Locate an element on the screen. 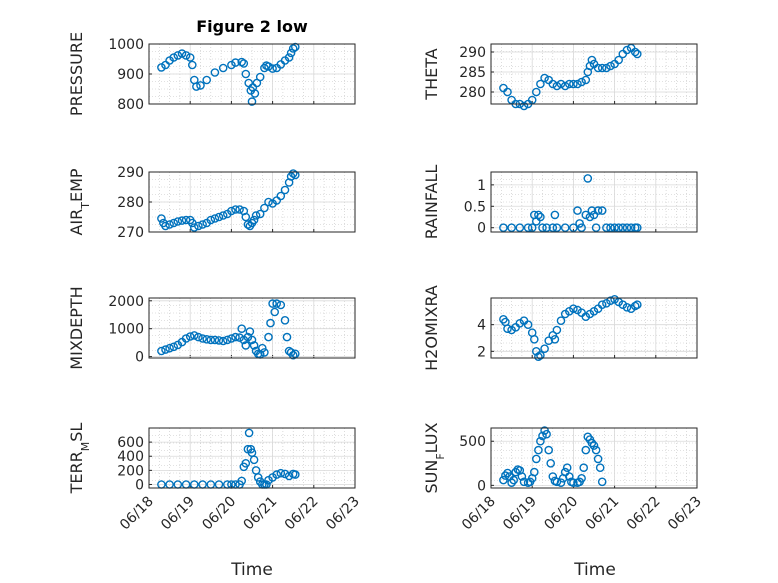 The width and height of the screenshot is (778, 583). subplot-4: 0 0.5 1 RAINFALL is located at coordinates (560, 202).